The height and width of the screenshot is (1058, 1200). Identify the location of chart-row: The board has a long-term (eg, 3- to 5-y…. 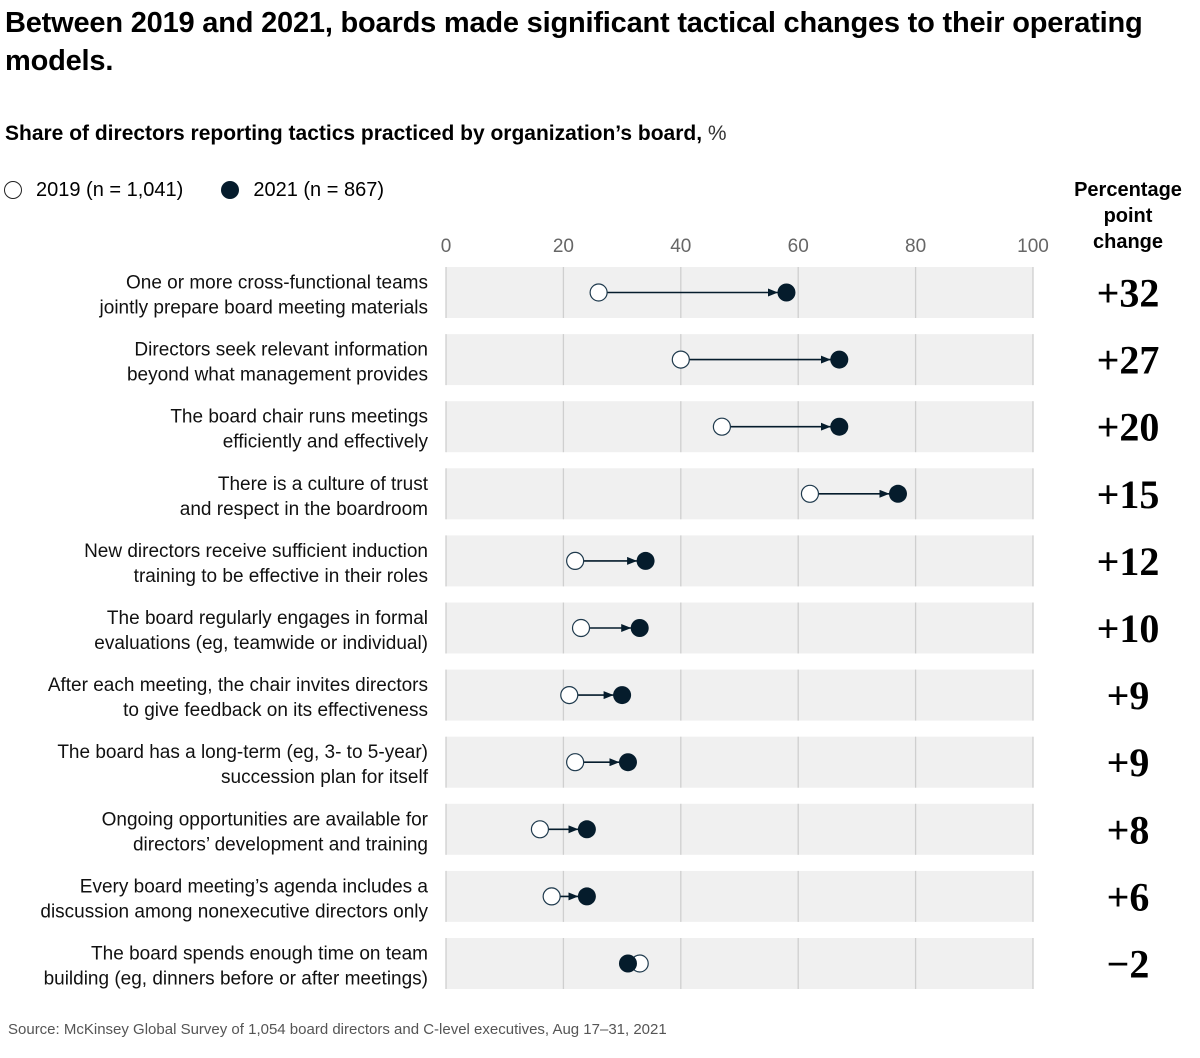
(603, 762).